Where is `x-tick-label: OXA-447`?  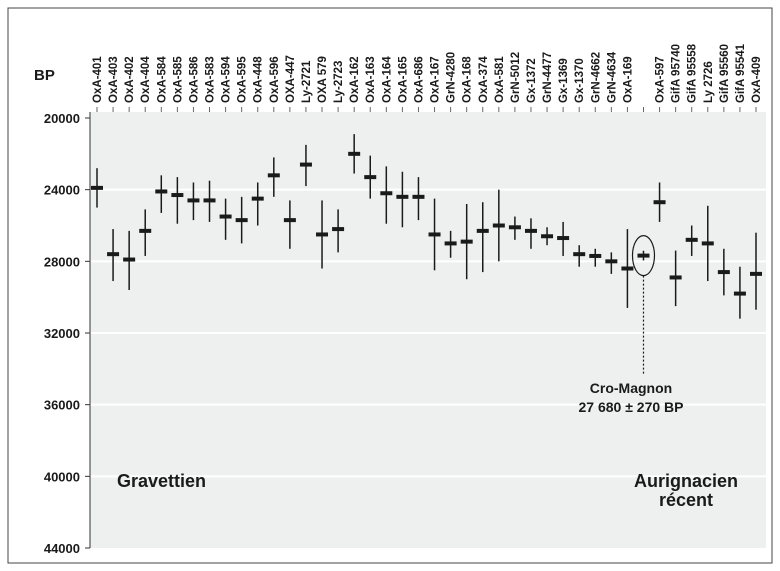 x-tick-label: OXA-447 is located at coordinates (291, 79).